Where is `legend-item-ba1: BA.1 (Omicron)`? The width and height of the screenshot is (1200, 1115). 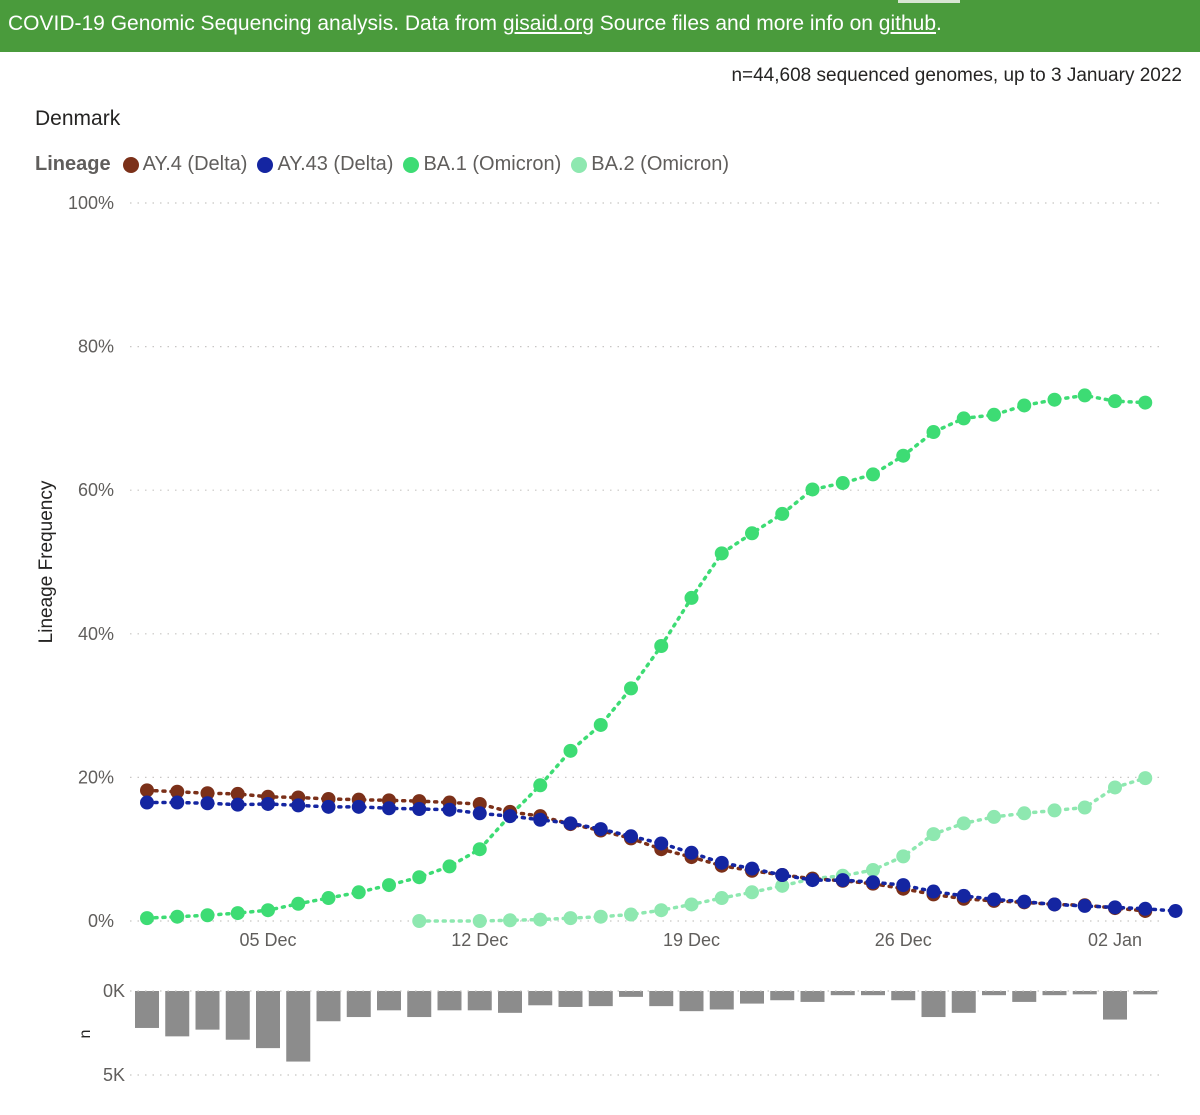 legend-item-ba1: BA.1 (Omicron) is located at coordinates (482, 164).